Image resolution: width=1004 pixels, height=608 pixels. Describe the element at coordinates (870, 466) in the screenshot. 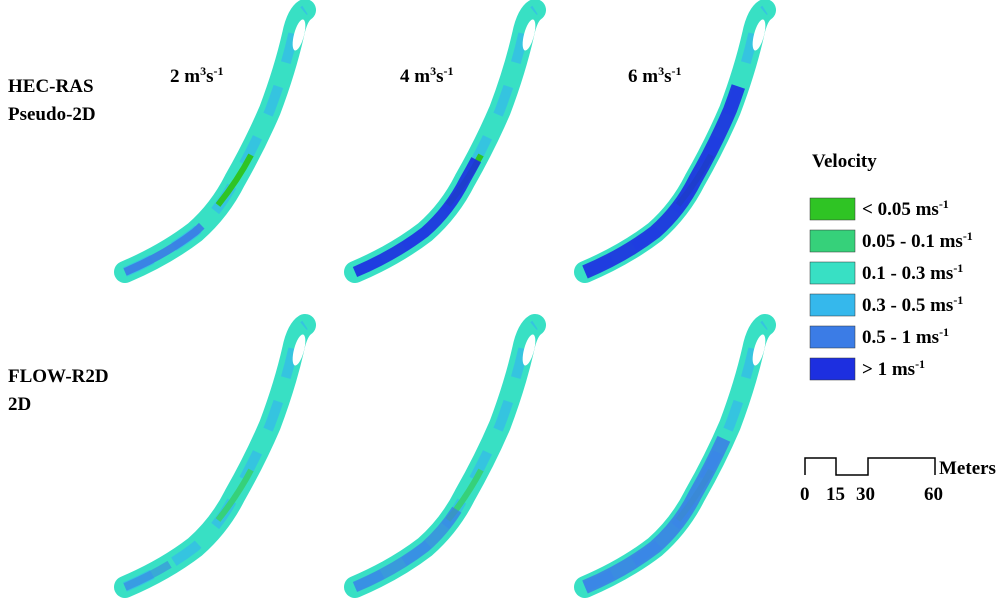

I see `scale-bar` at that location.